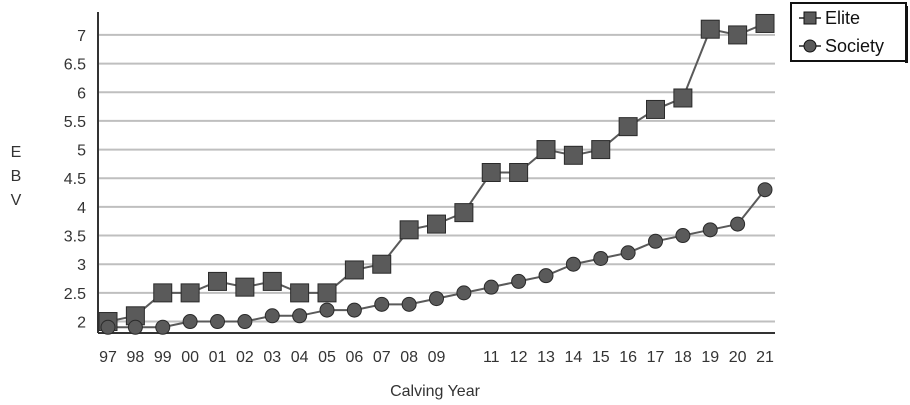 Image resolution: width=910 pixels, height=405 pixels. What do you see at coordinates (601, 357) in the screenshot?
I see `x-tick-label: 15` at bounding box center [601, 357].